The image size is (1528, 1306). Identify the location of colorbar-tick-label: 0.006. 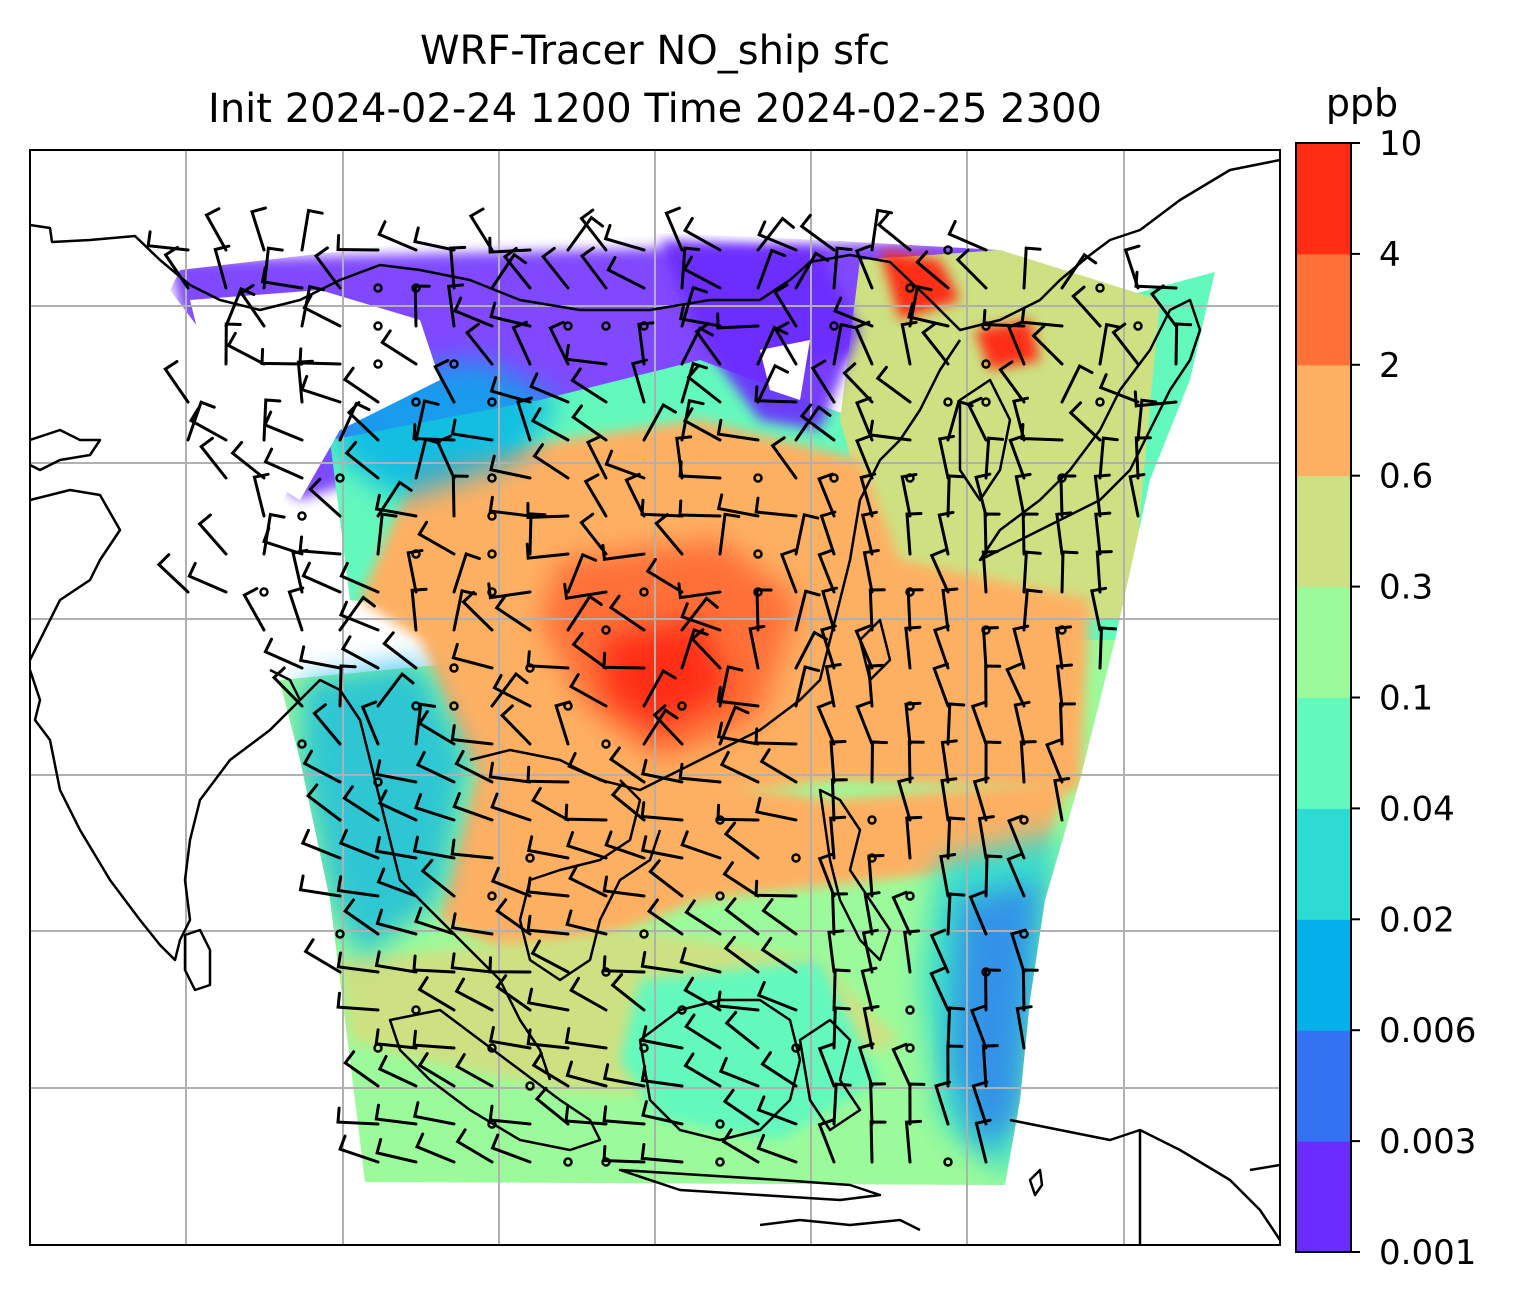
(1427, 1031).